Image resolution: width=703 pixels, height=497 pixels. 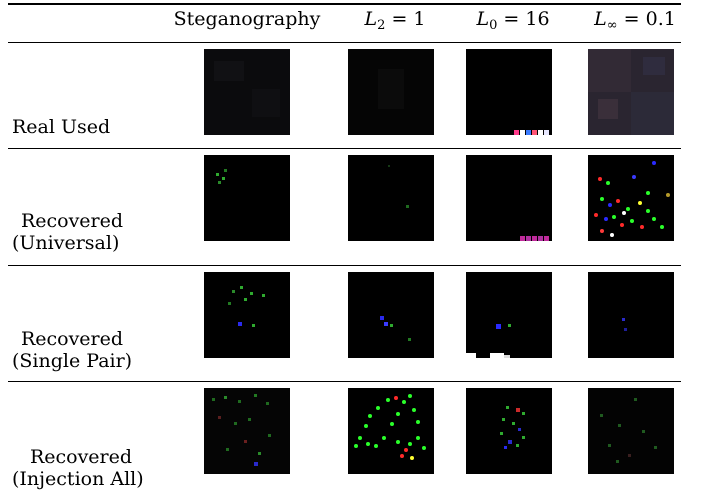 I want to click on image-injection-all-linf-graphic, so click(x=631, y=431).